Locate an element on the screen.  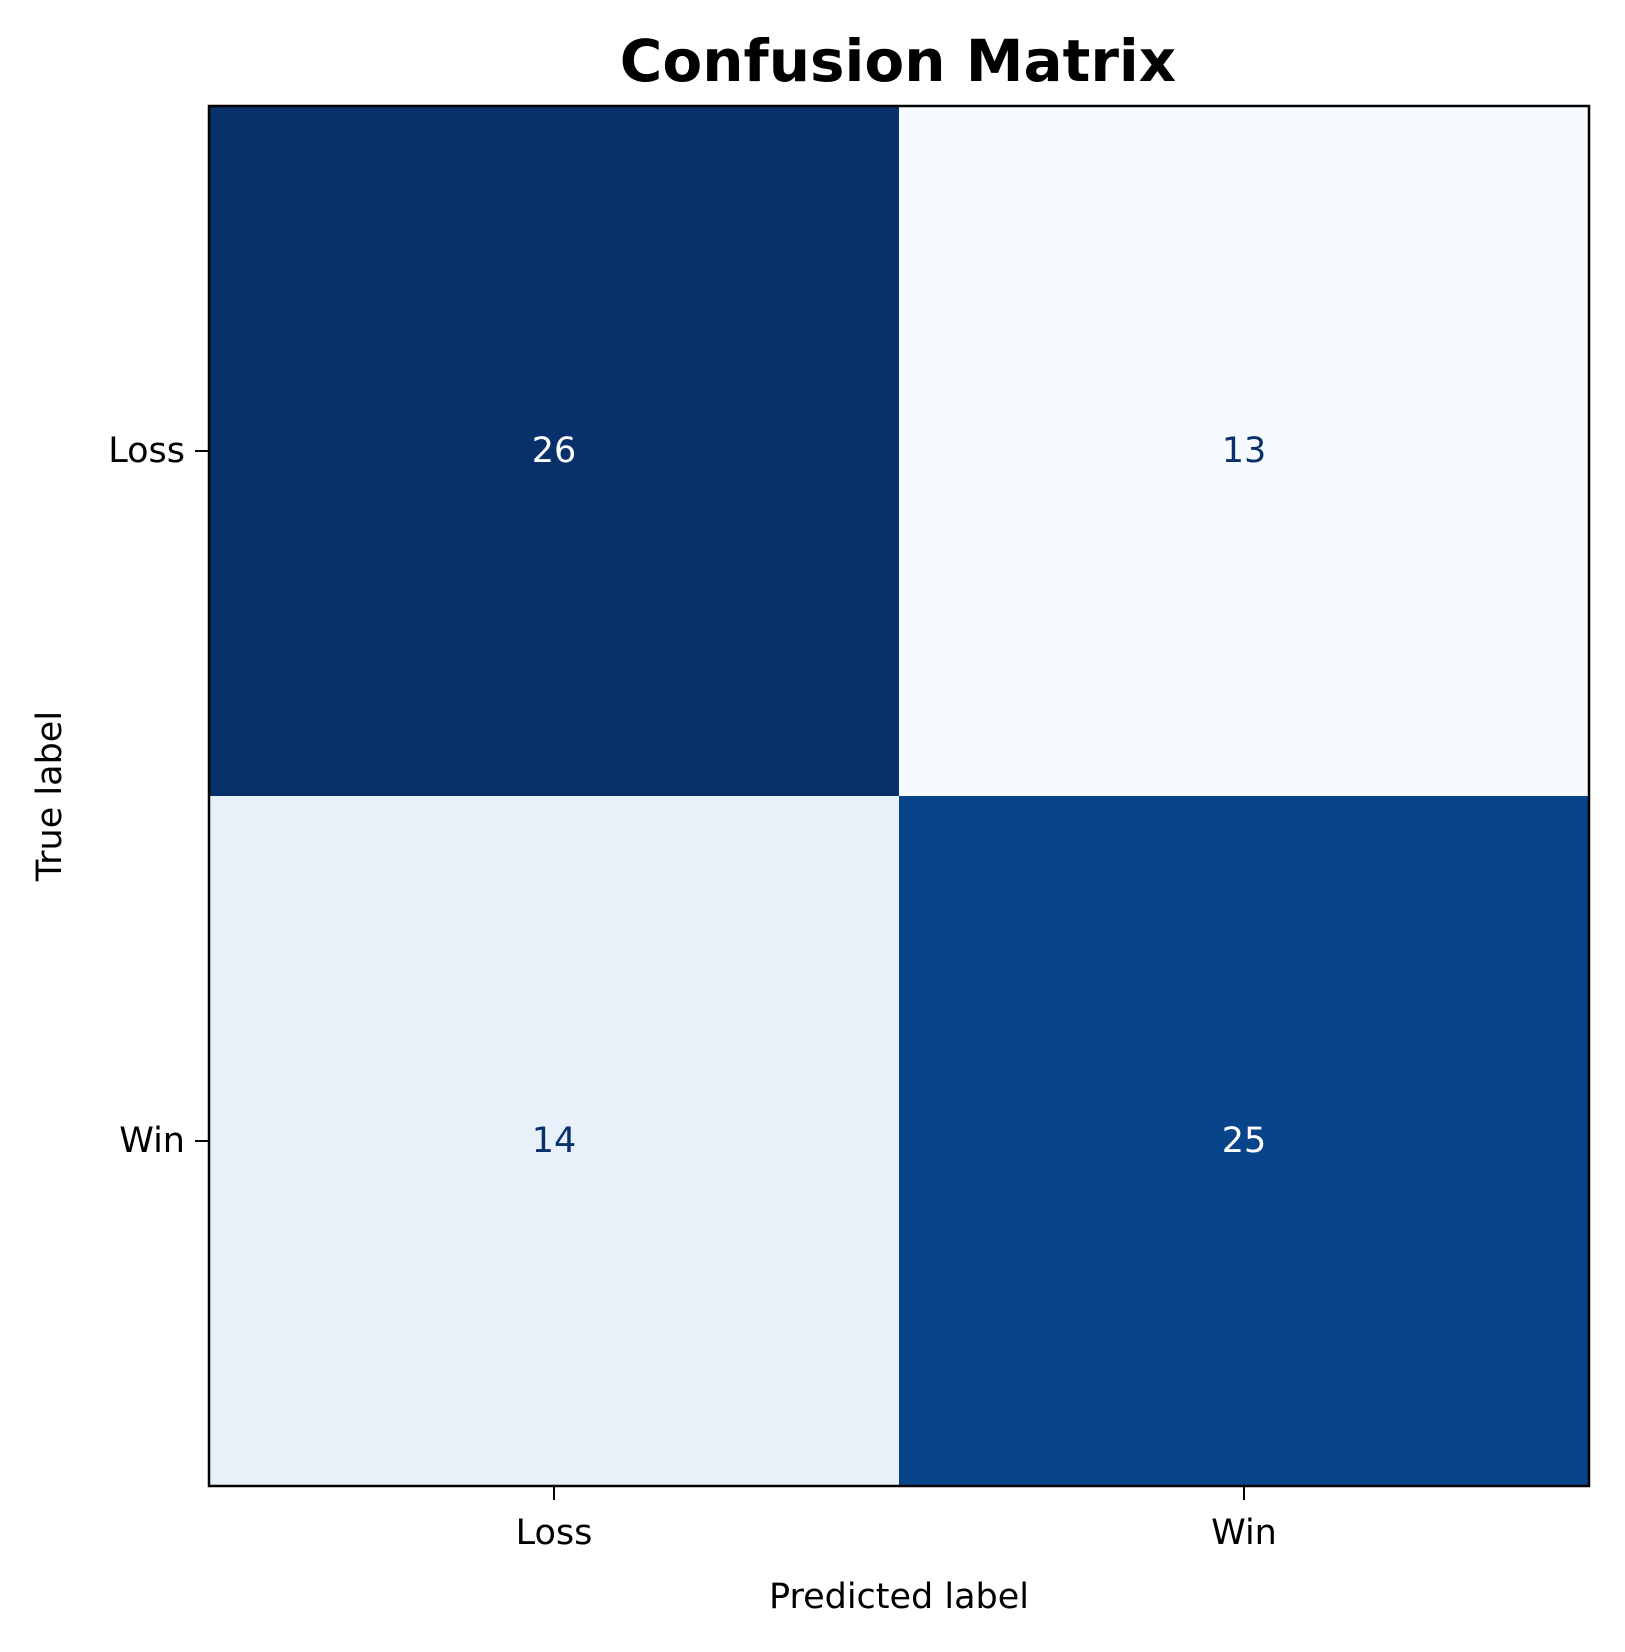
x-tick-label: Loss is located at coordinates (554, 1533).